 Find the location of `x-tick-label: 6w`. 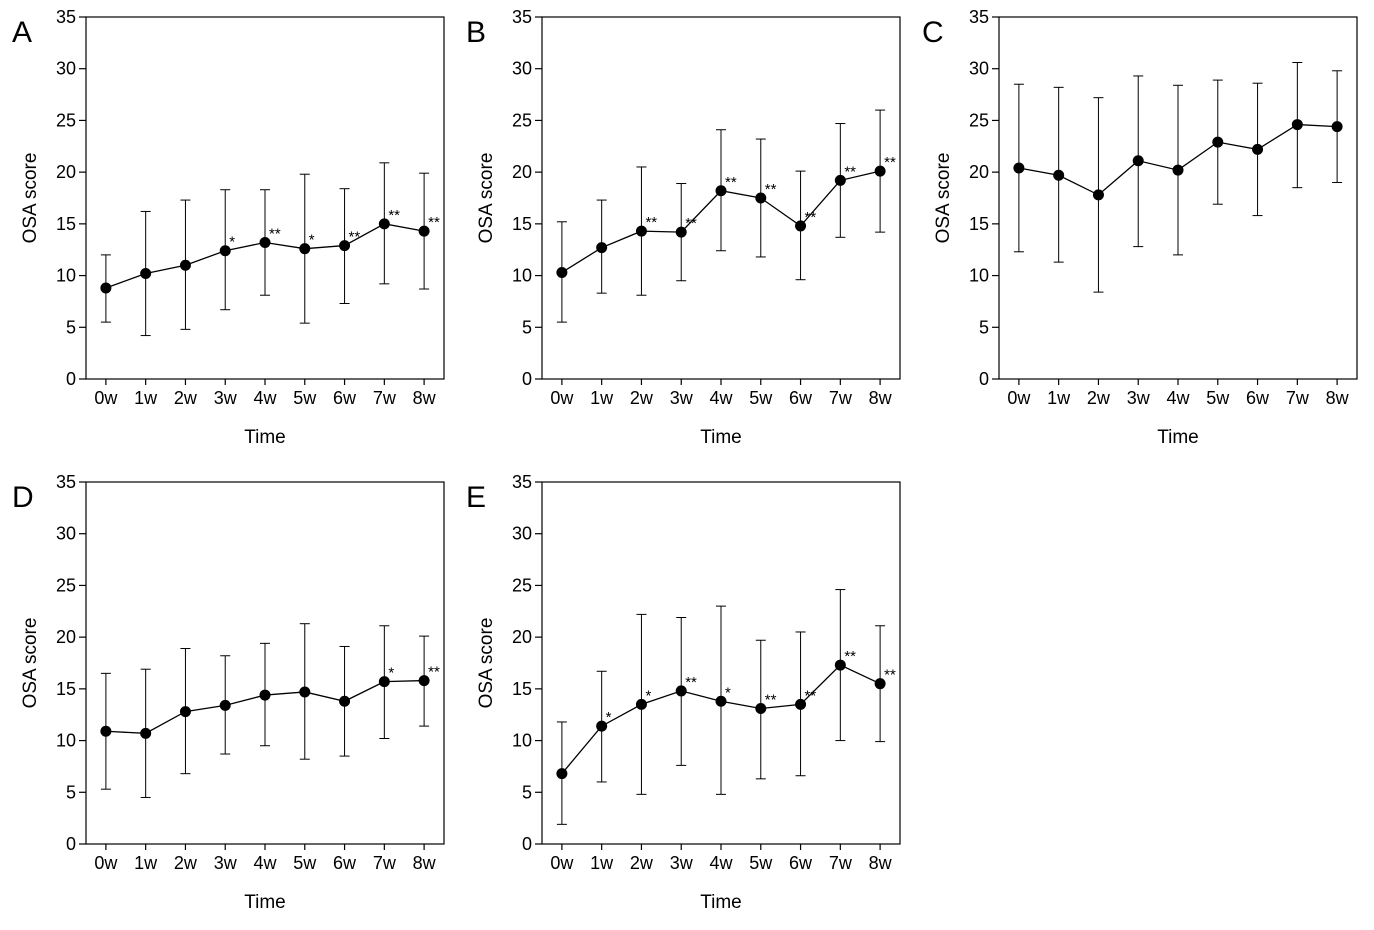

x-tick-label: 6w is located at coordinates (1258, 398).